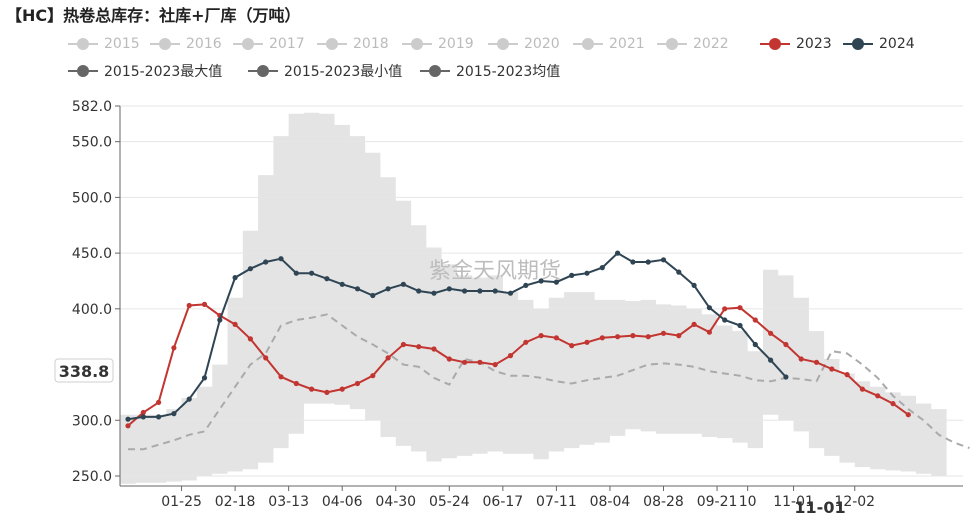  What do you see at coordinates (325, 71) in the screenshot?
I see `legend-item-2015-2023最小值: 2015-2023最小值` at bounding box center [325, 71].